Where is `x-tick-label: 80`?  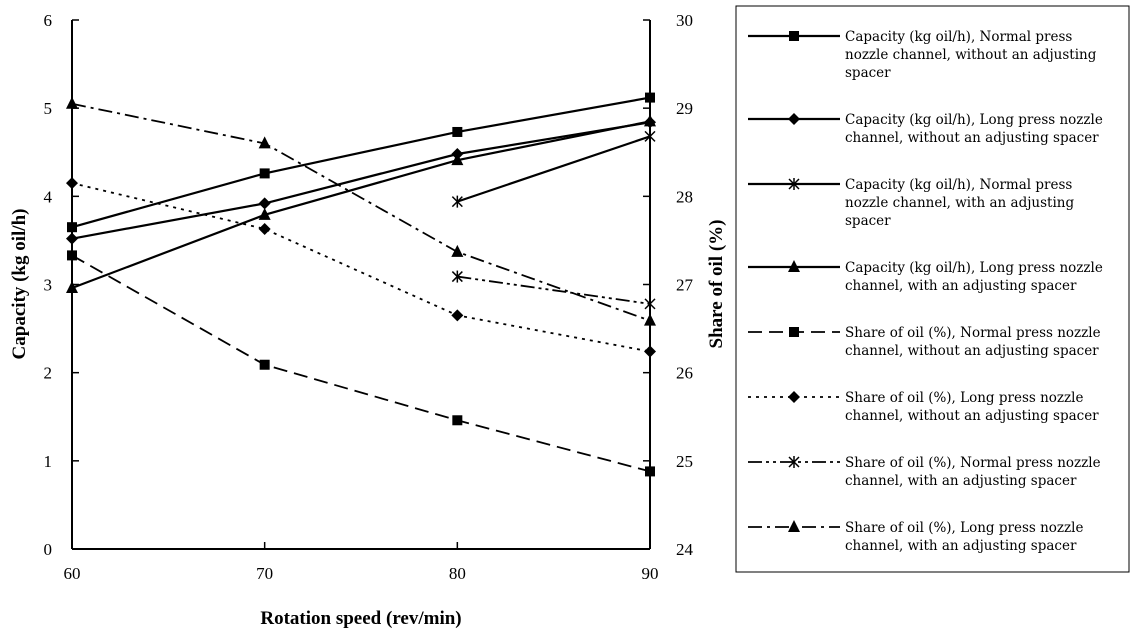 x-tick-label: 80 is located at coordinates (457, 573).